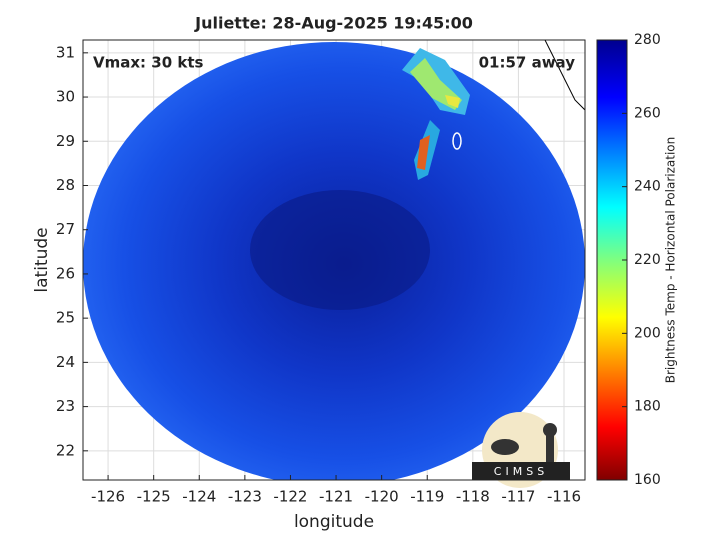  Describe the element at coordinates (42, 259) in the screenshot. I see `y-axis-label: latitude` at that location.